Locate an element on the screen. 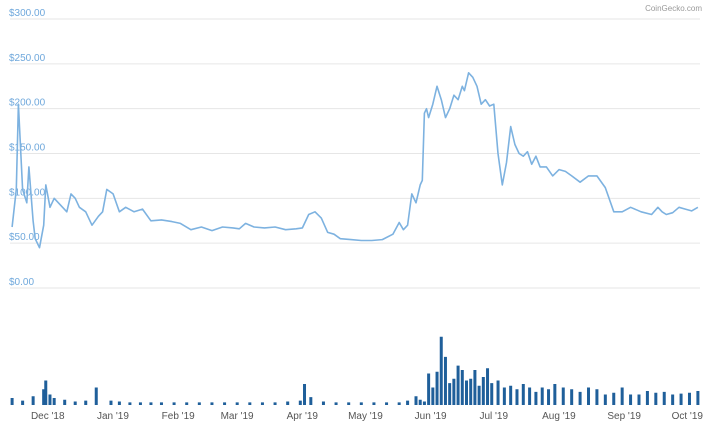 The width and height of the screenshot is (710, 425). x-tick-label: Mar '19 is located at coordinates (237, 416).